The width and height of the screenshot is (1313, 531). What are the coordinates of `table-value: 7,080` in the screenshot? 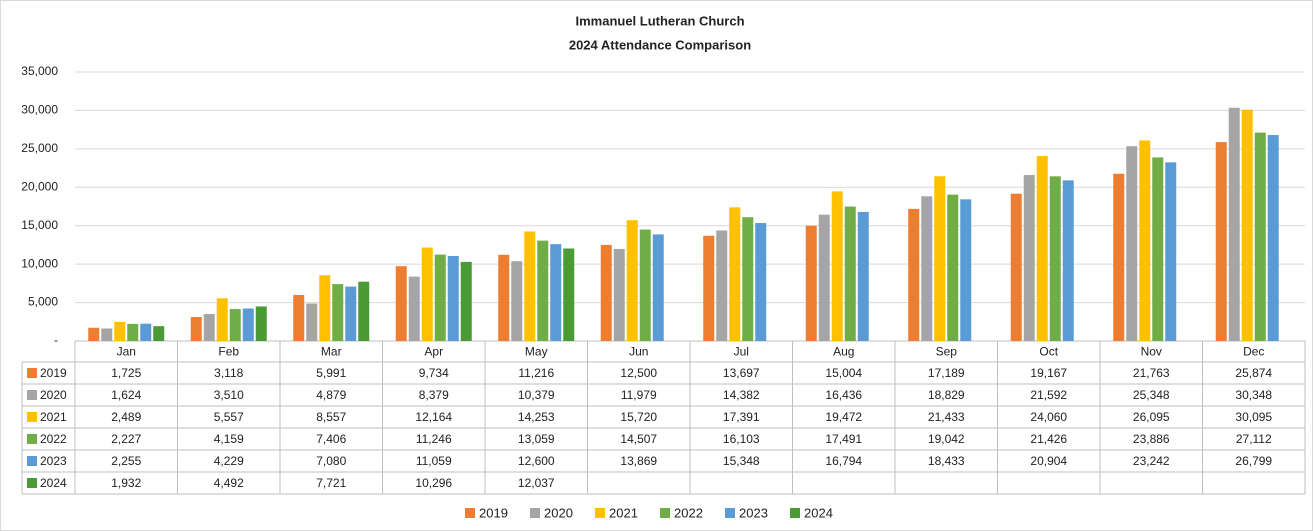 It's located at (331, 461).